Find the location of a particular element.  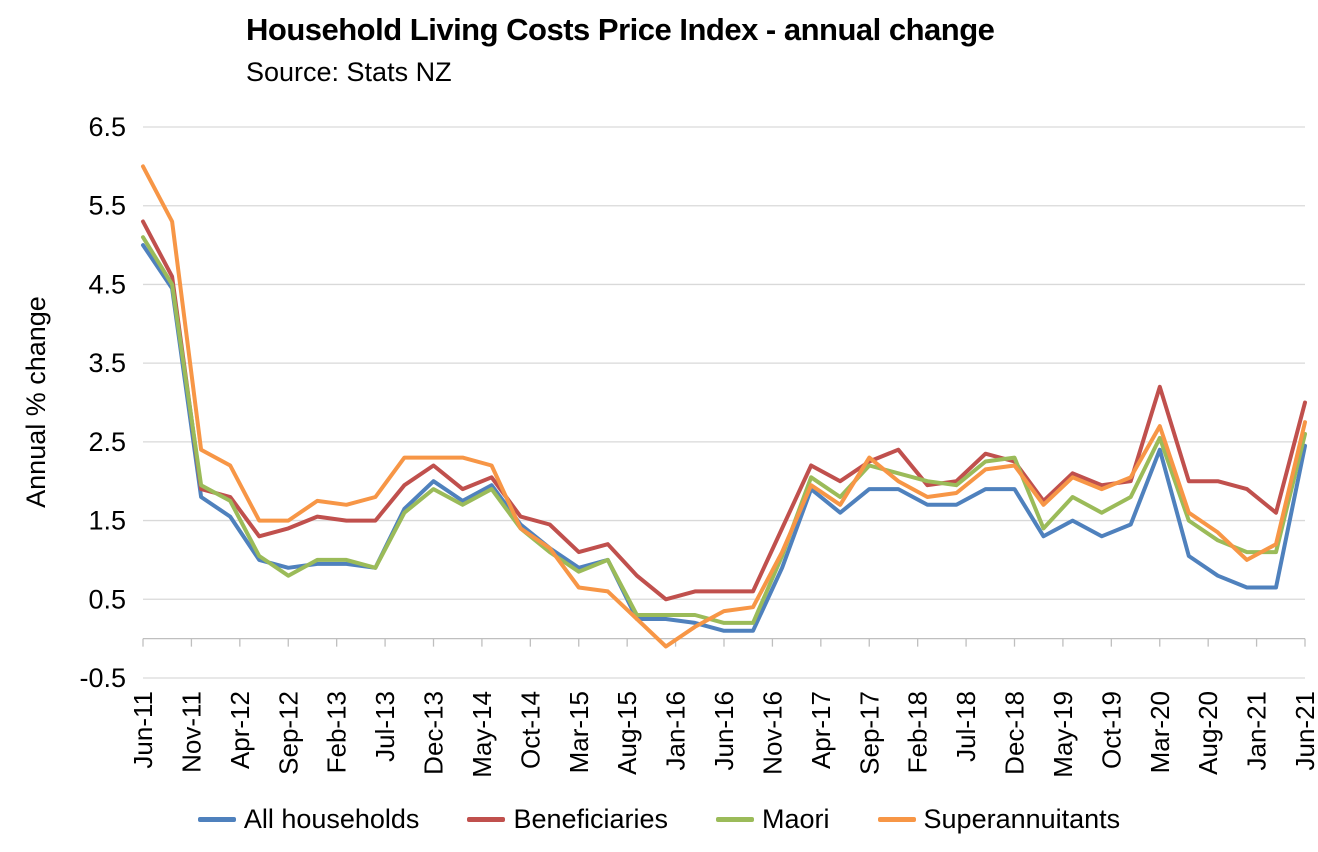

x-tick-label: Jun-21 is located at coordinates (1304, 731).